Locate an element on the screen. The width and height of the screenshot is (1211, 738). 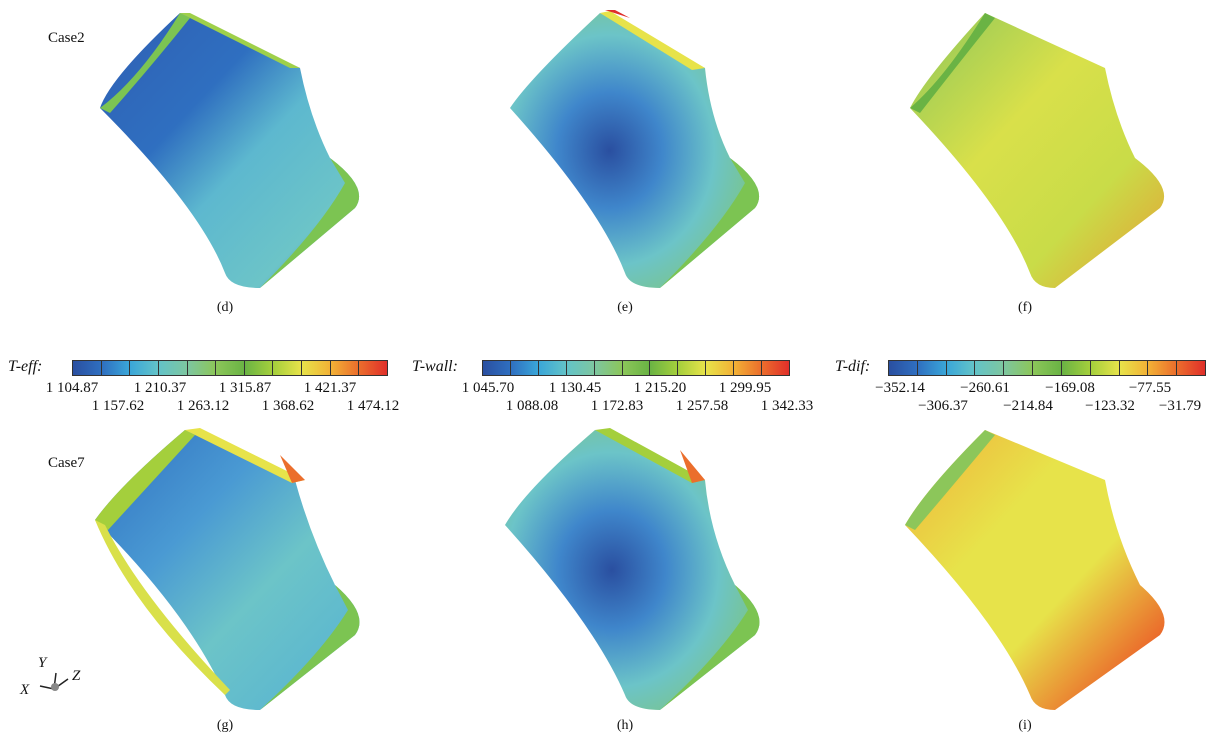
legend-title-twall: T-wall: is located at coordinates (435, 367).